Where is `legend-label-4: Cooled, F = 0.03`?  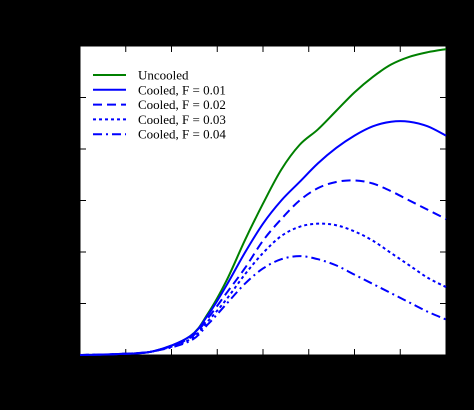
legend-label-4: Cooled, F = 0.03 is located at coordinates (182, 119).